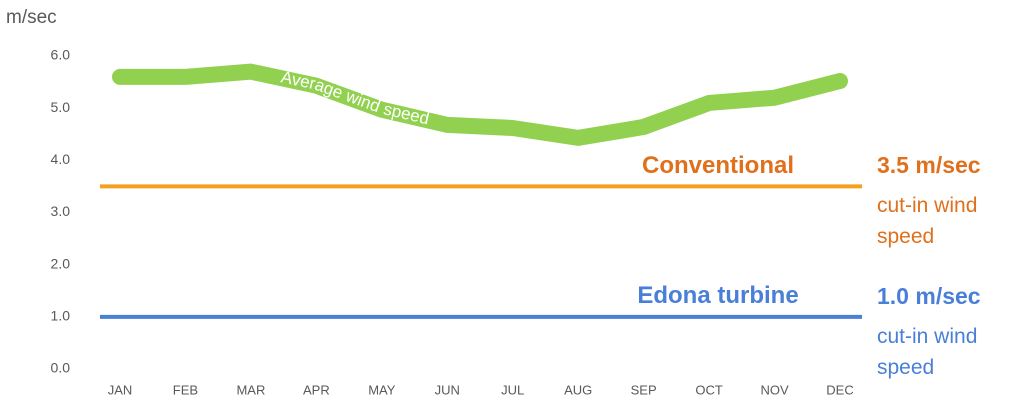 The image size is (1011, 404). Describe the element at coordinates (316, 389) in the screenshot. I see `x-tick-label: APR` at that location.